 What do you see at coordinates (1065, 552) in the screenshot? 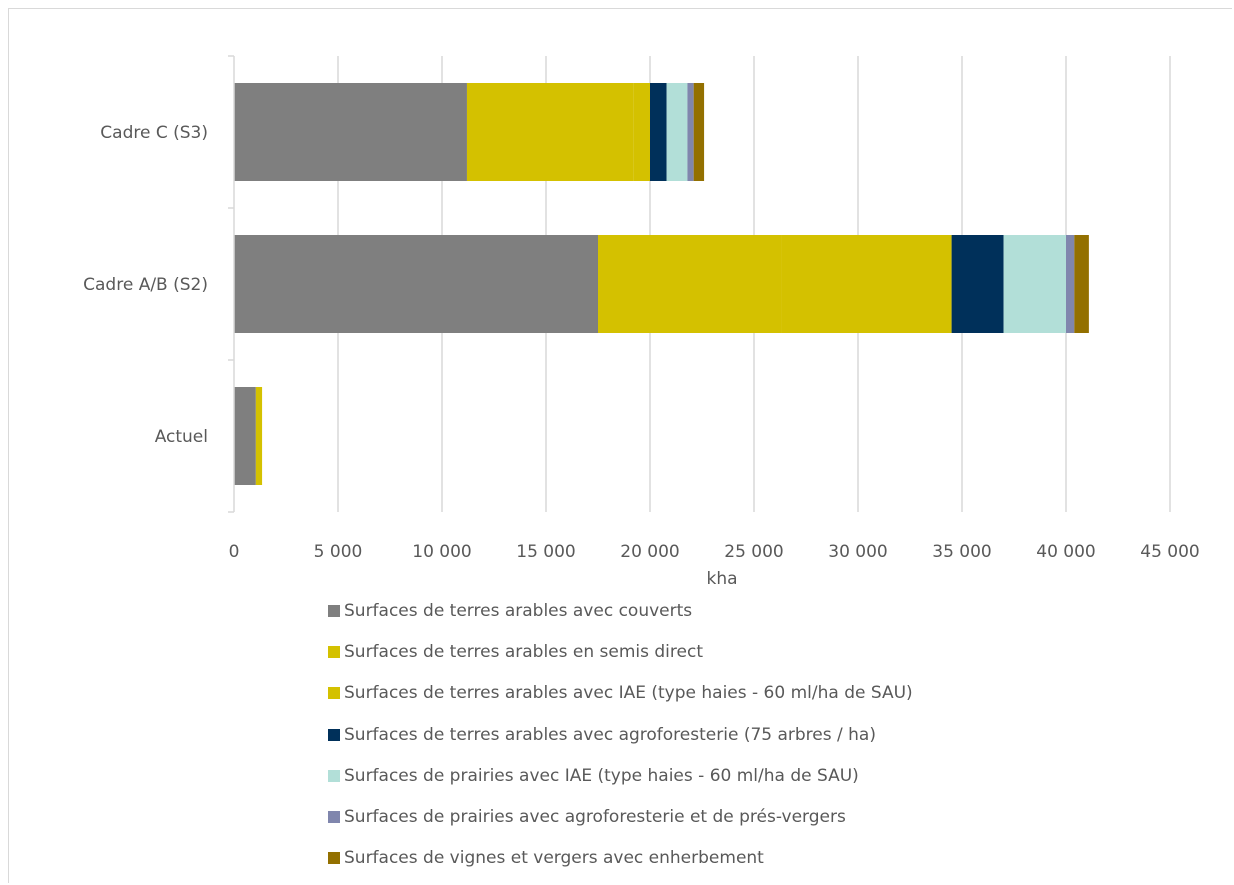
I see `x-tick-label: 40 000` at bounding box center [1065, 552].